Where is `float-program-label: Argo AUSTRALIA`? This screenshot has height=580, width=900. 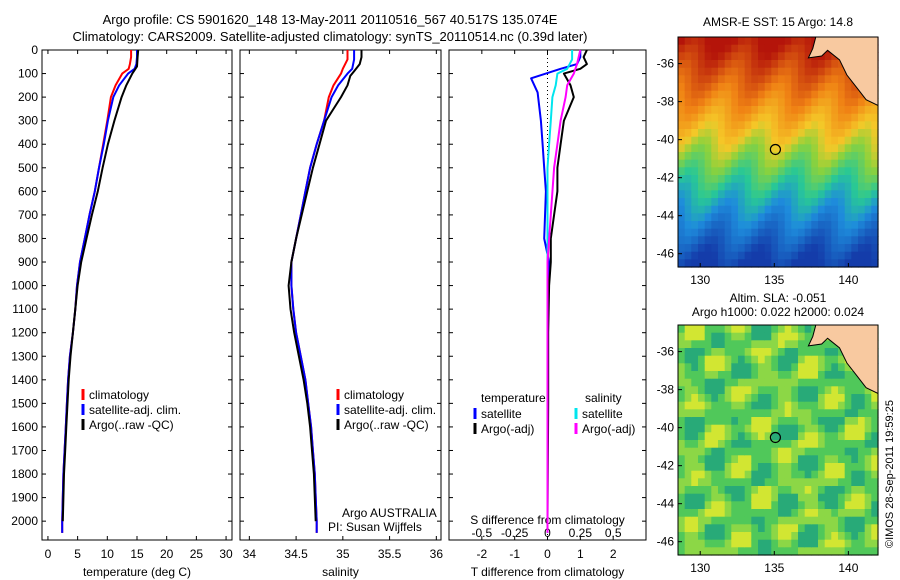 float-program-label: Argo AUSTRALIA is located at coordinates (389, 513).